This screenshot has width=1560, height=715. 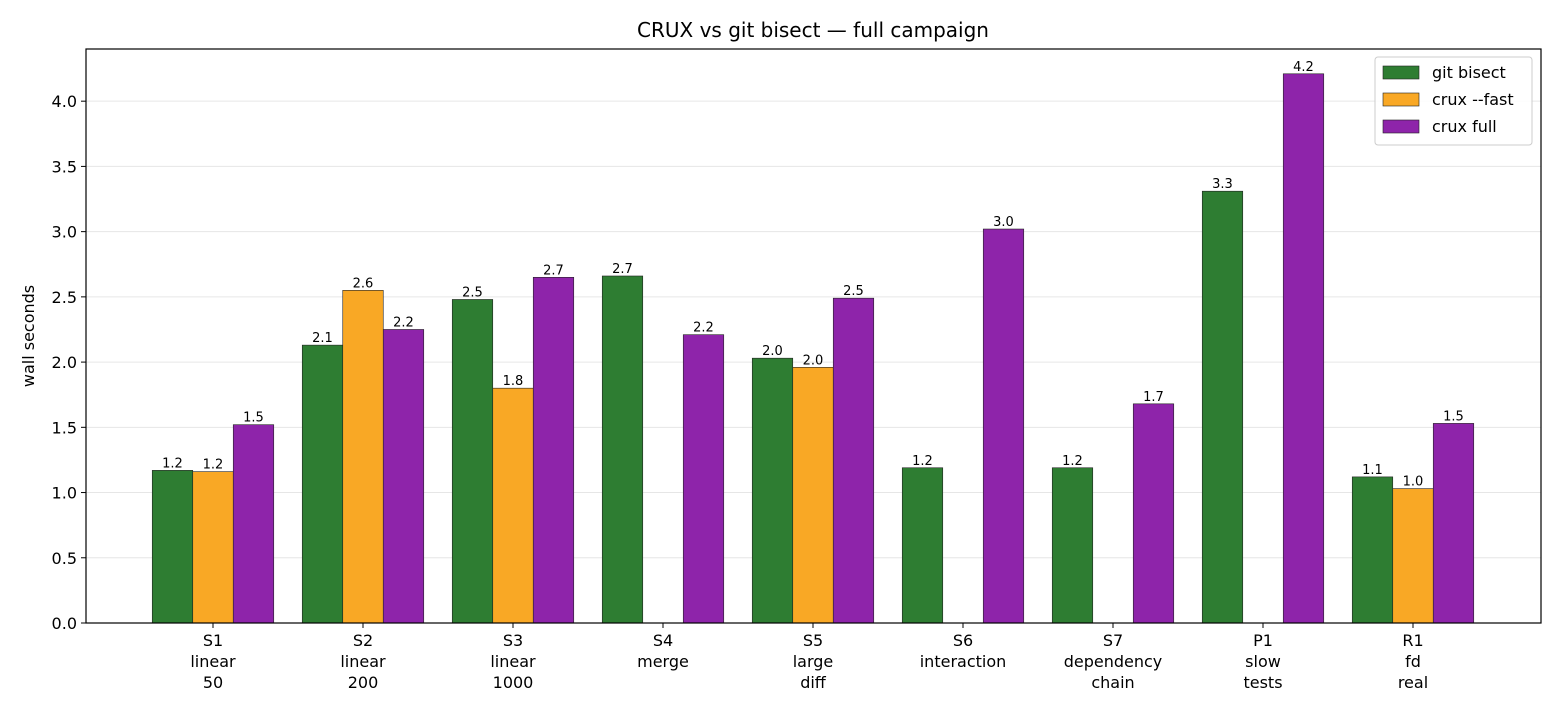 What do you see at coordinates (1003, 222) in the screenshot?
I see `bar-value-label: 3.0` at bounding box center [1003, 222].